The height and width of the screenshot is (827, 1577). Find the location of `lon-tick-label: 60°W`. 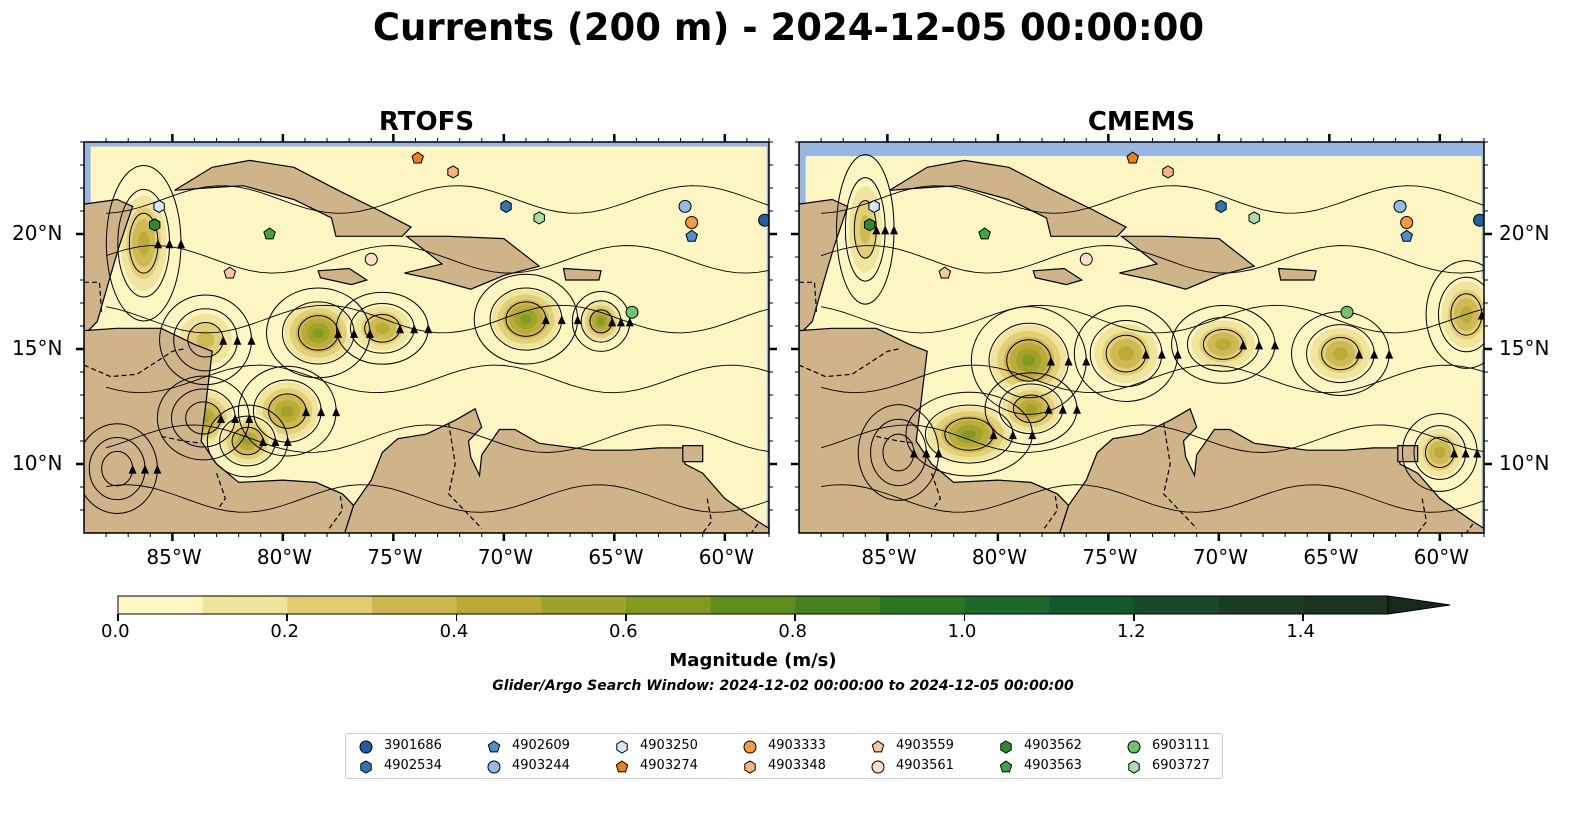

lon-tick-label: 60°W is located at coordinates (726, 557).